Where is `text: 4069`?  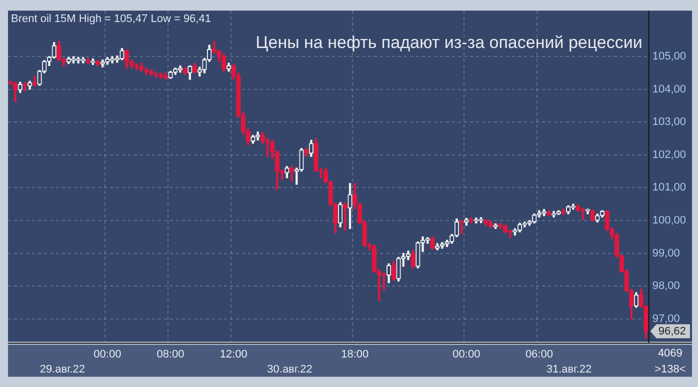 text: 4069 is located at coordinates (670, 353).